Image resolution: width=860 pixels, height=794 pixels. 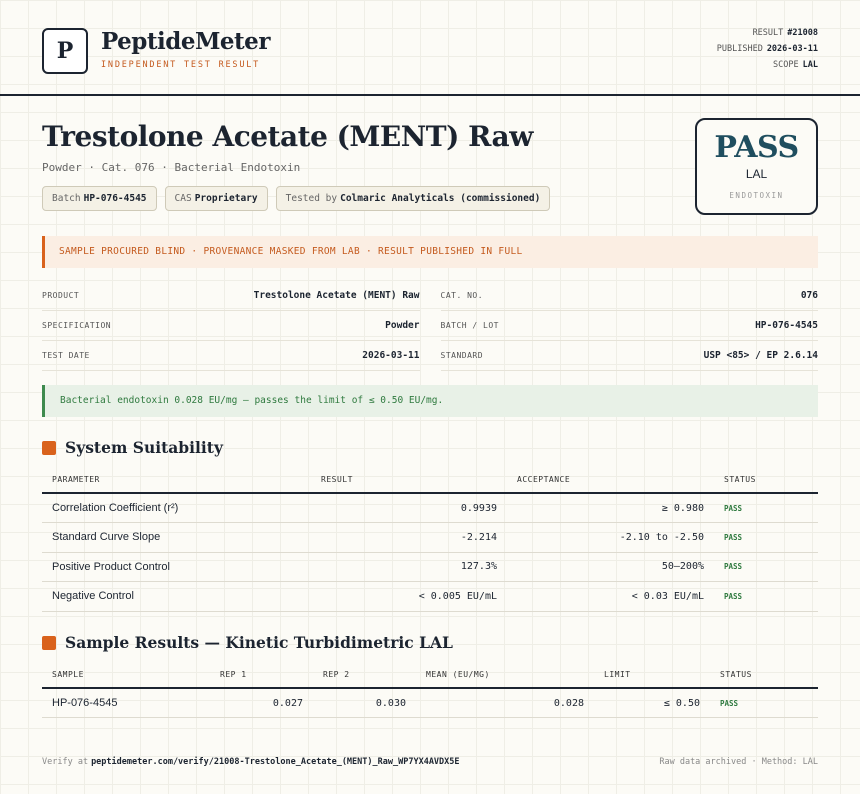 I want to click on cell: Correlation Coefficient (r²), so click(x=176, y=508).